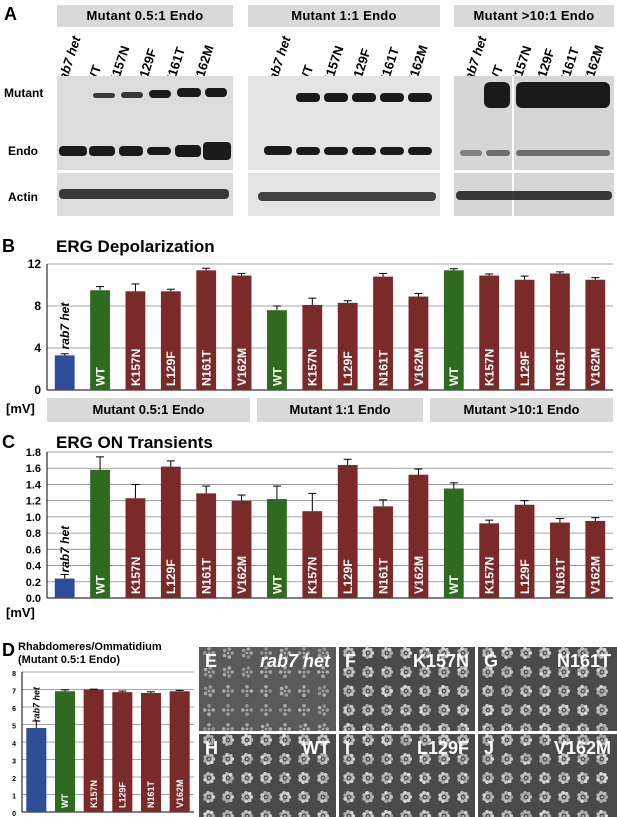  Describe the element at coordinates (344, 16) in the screenshot. I see `blot-group-title-2: Mutant 1:1 Endo` at that location.